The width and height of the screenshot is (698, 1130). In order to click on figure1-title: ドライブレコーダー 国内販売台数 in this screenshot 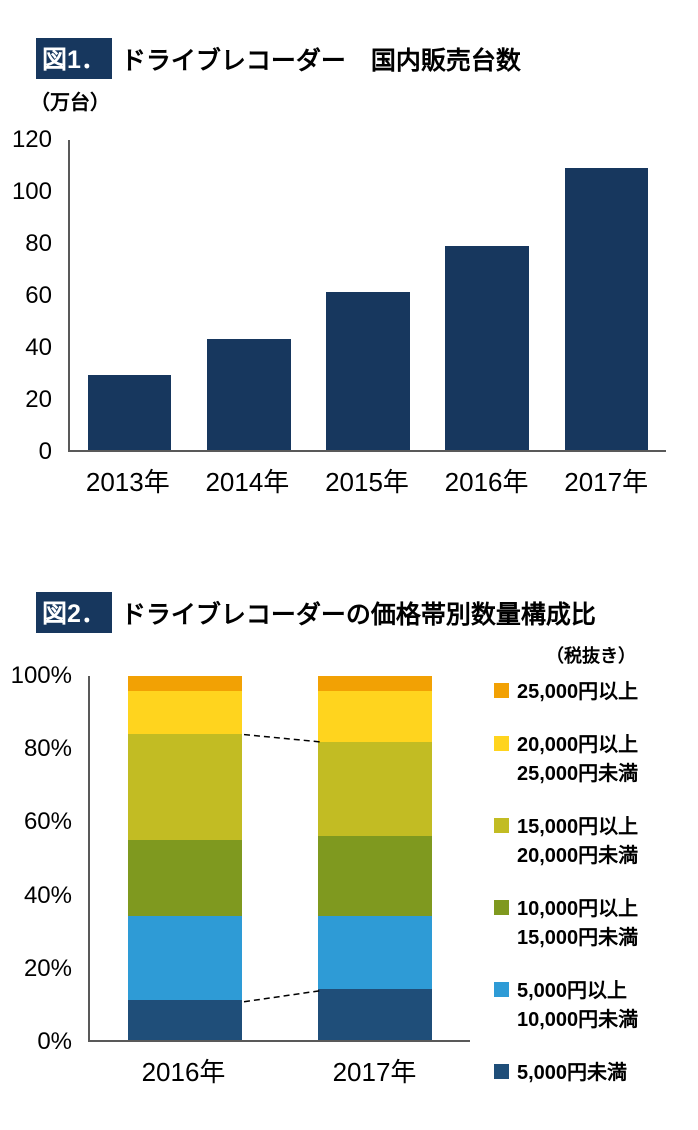, I will do `click(320, 60)`.